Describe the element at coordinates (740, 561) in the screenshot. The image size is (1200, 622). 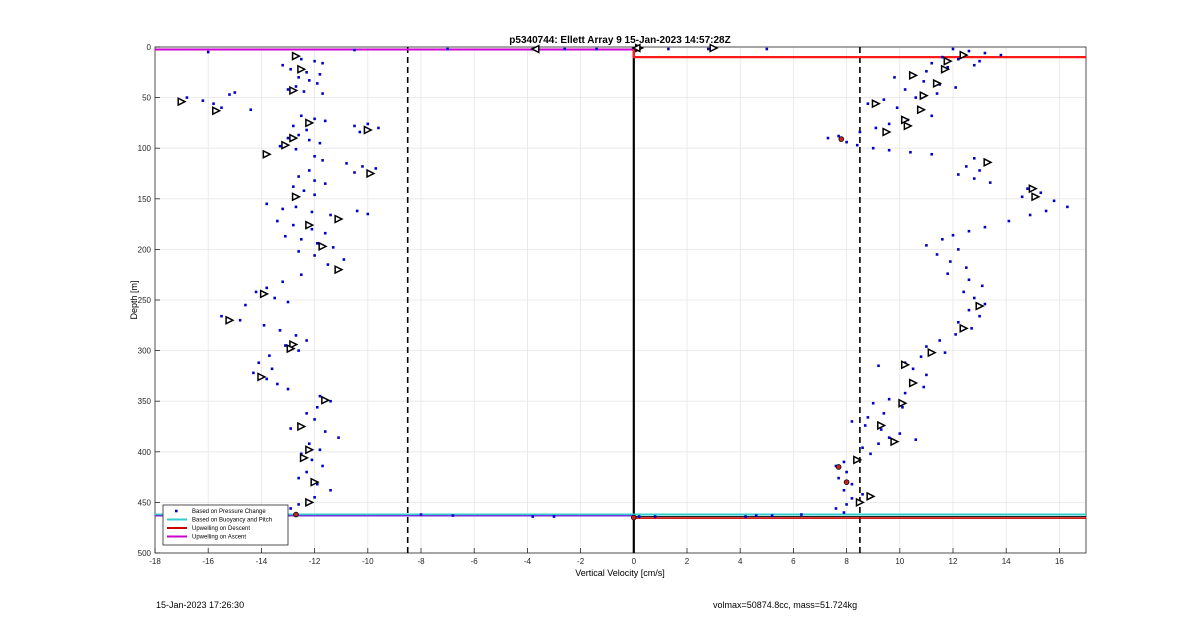
I see `x-tick-label: 4` at that location.